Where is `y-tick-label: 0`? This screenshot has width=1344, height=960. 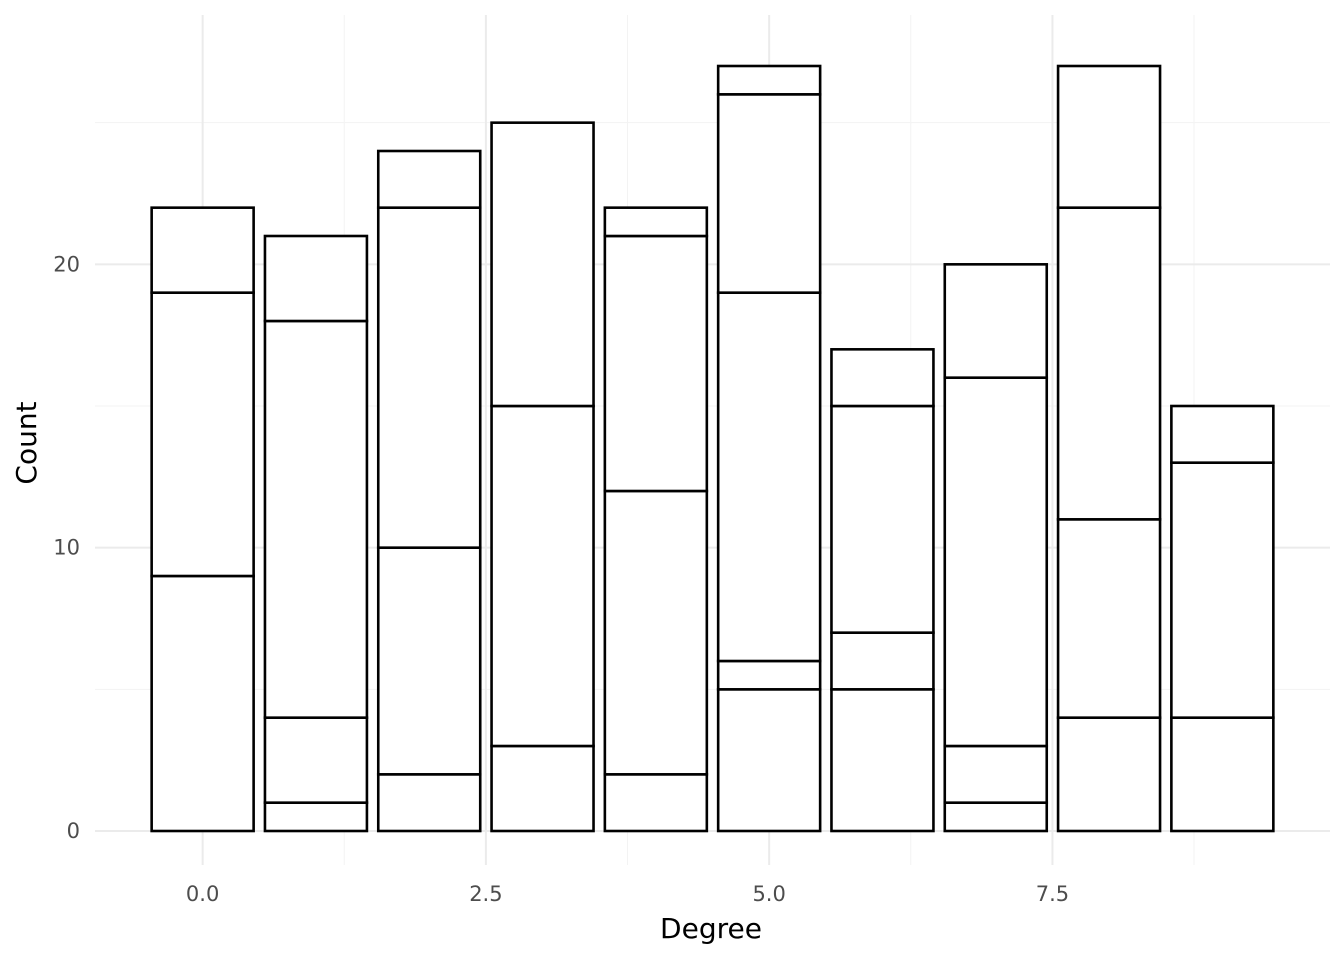
y-tick-label: 0 is located at coordinates (73, 831).